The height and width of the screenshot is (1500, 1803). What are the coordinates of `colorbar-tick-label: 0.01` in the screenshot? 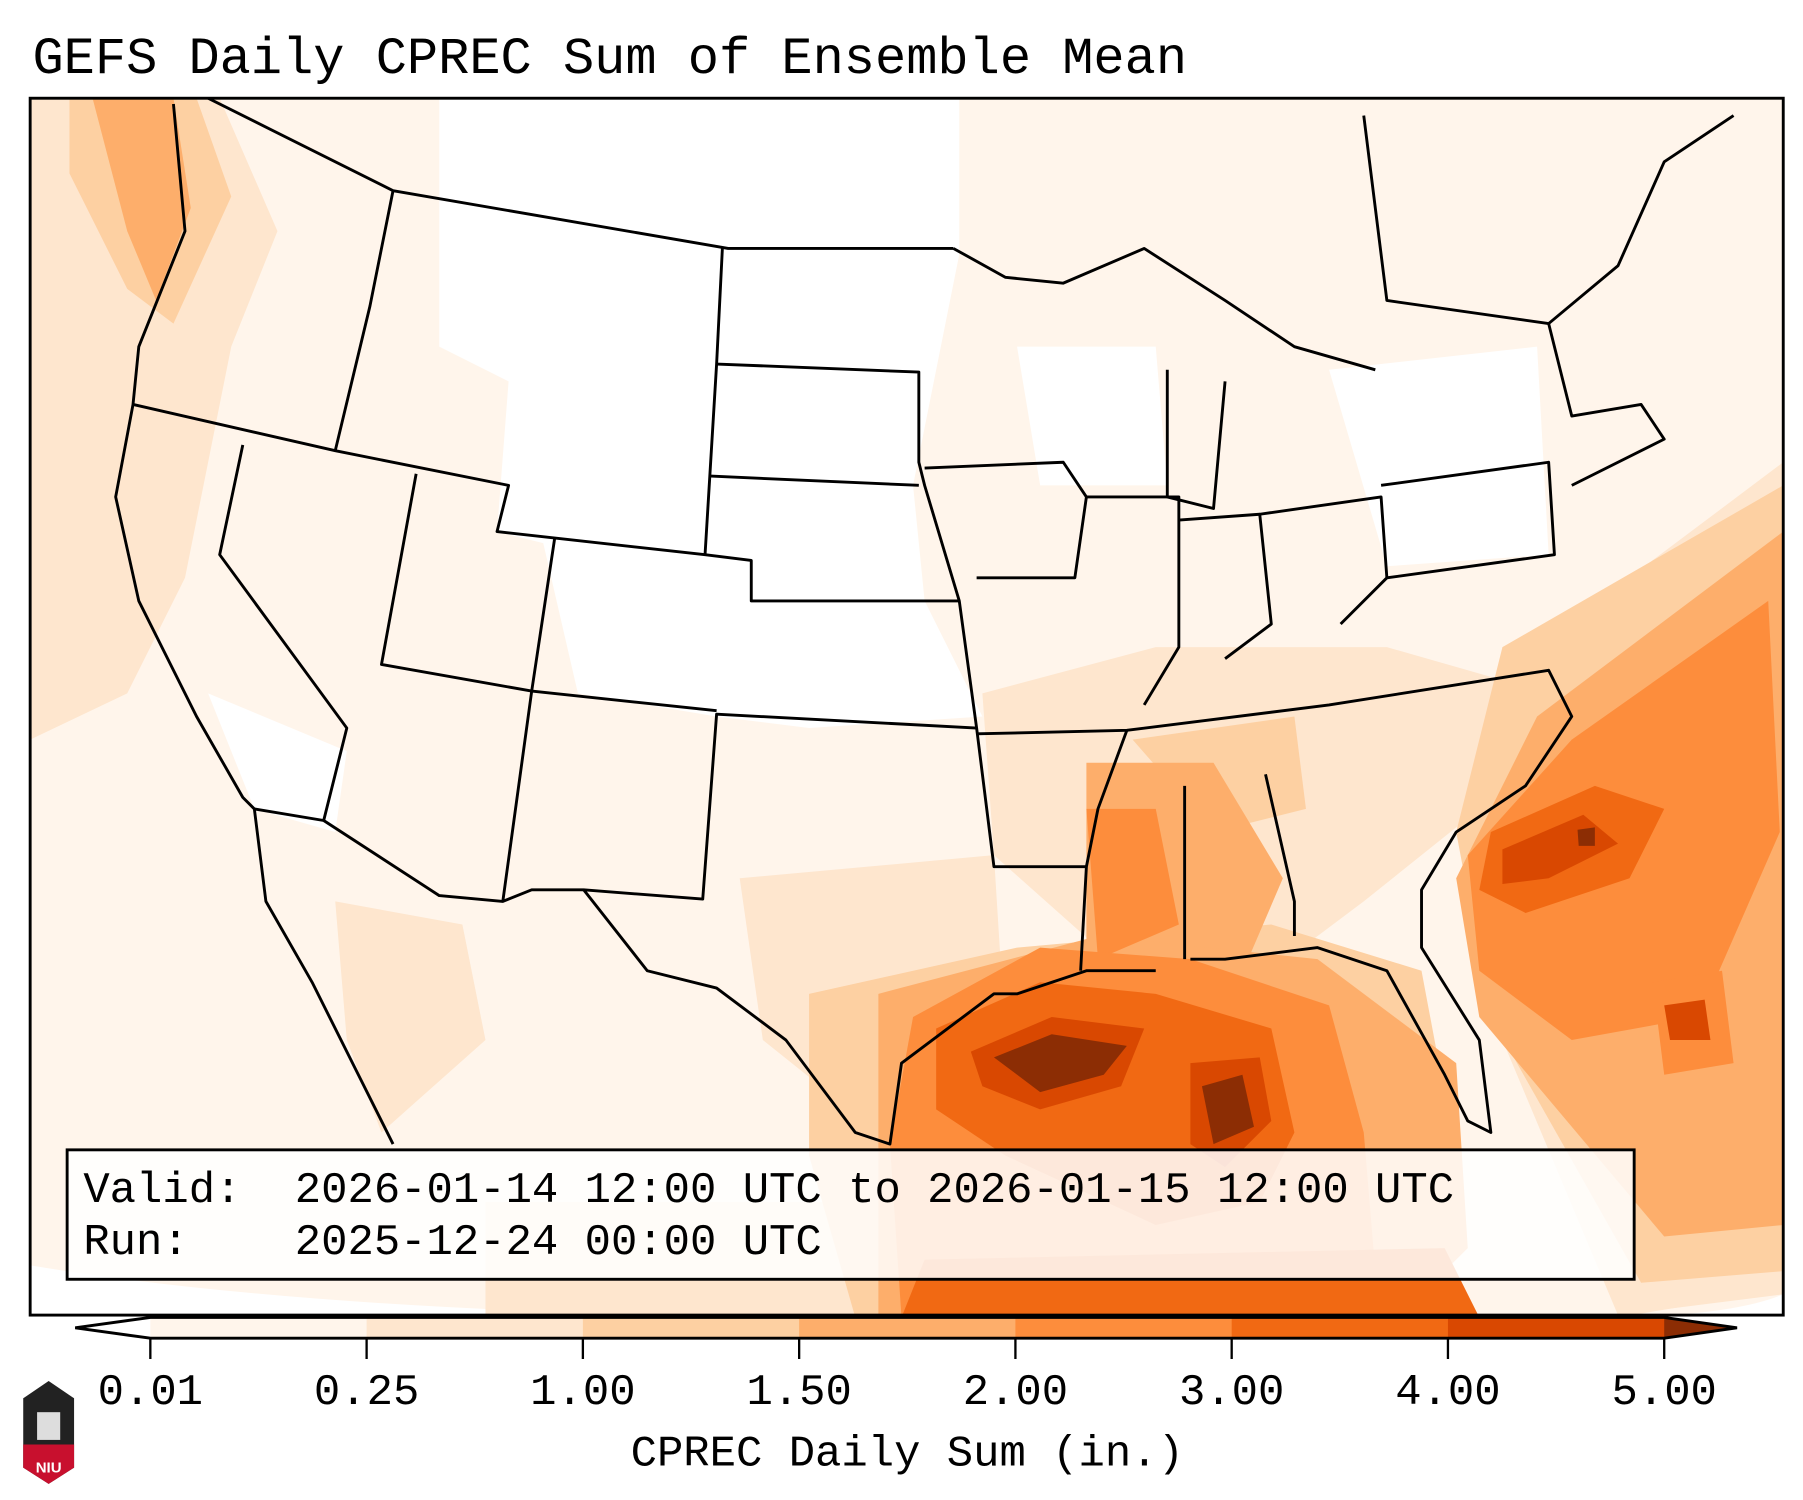 It's located at (150, 1393).